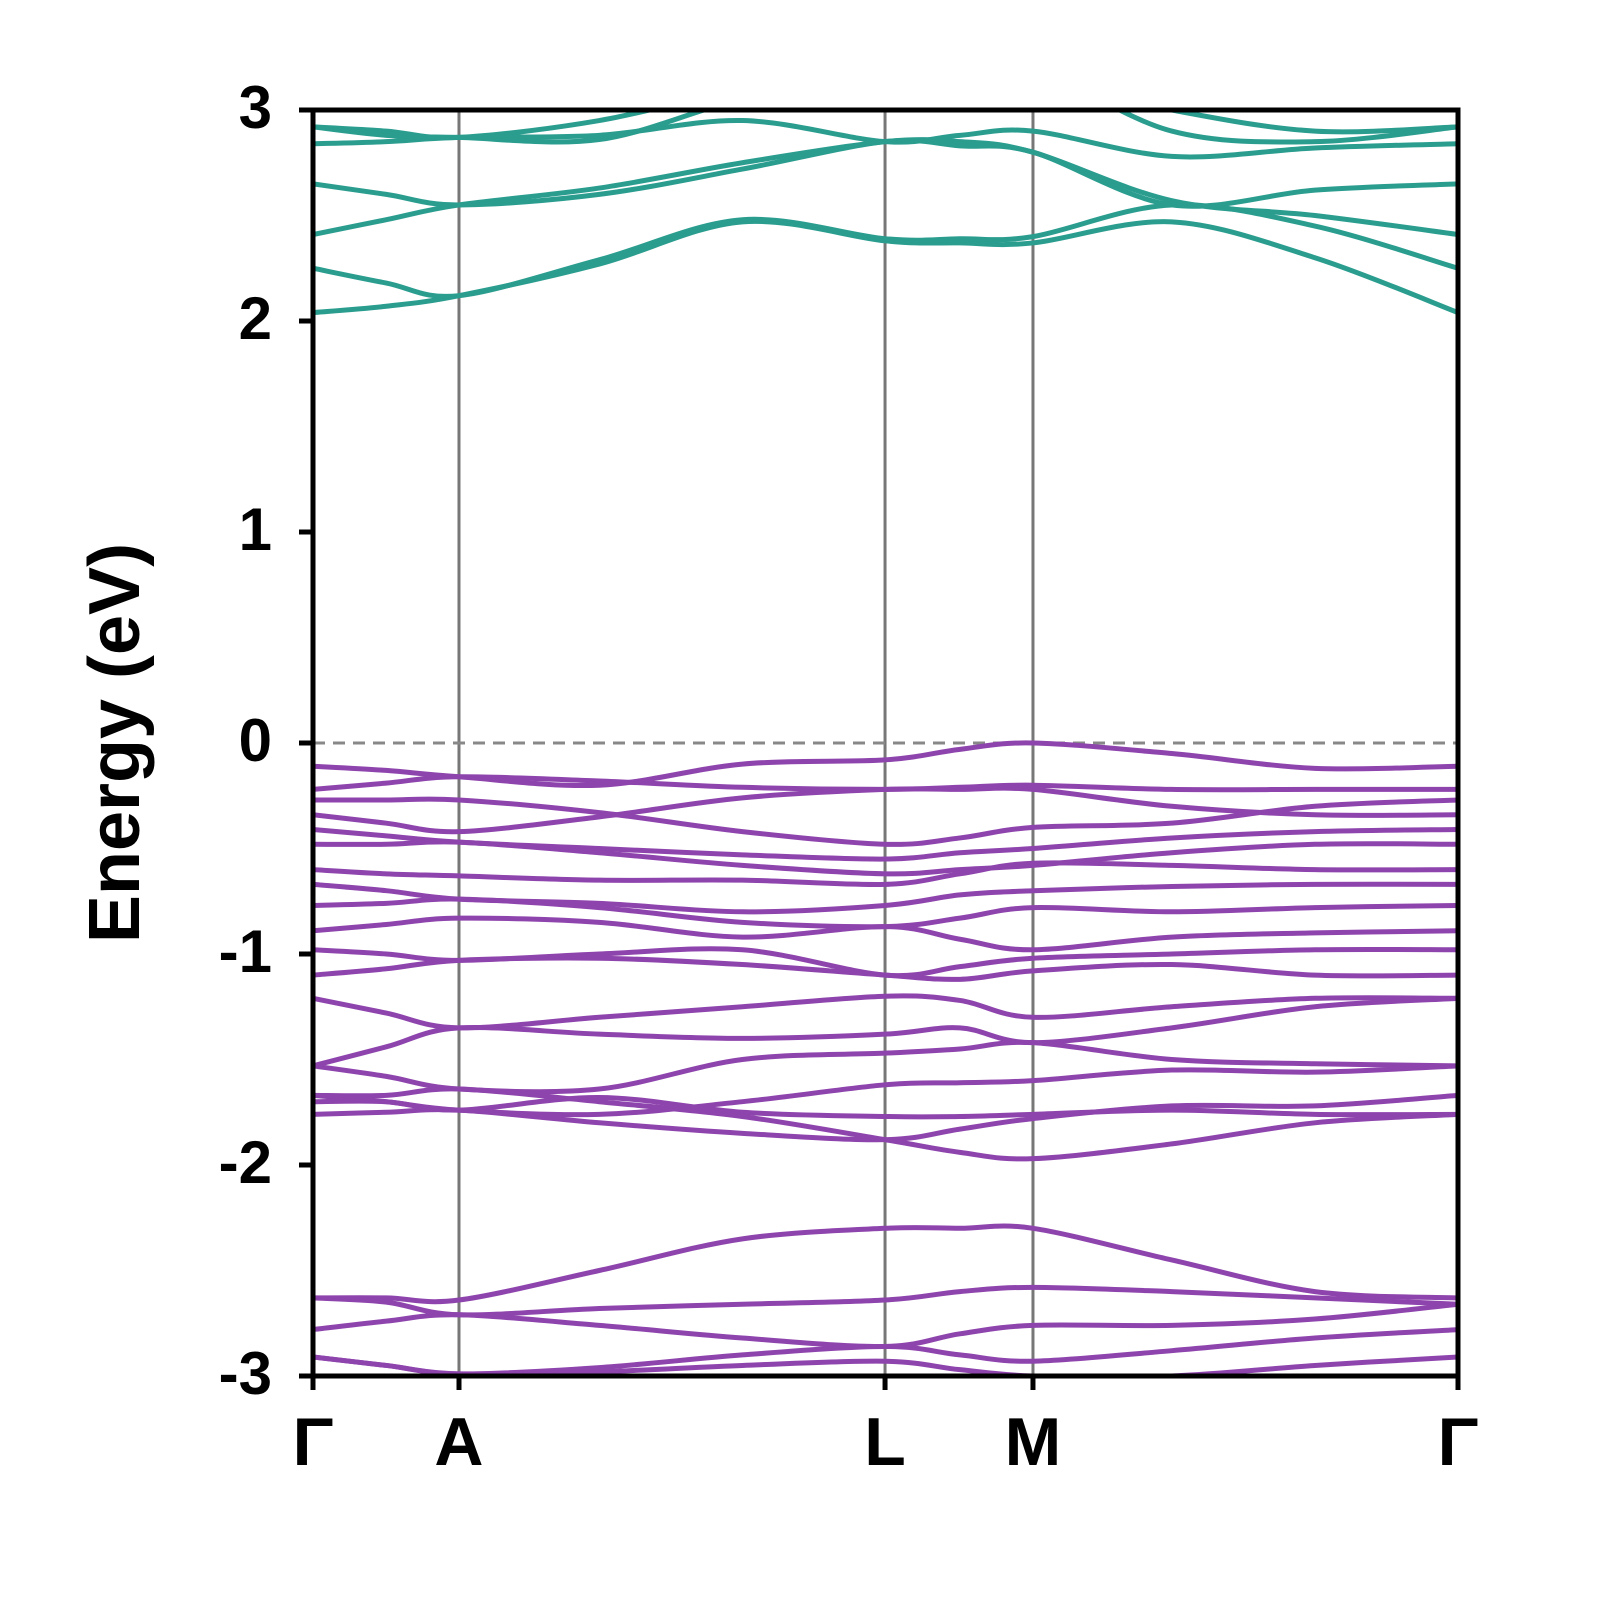  What do you see at coordinates (885, 1442) in the screenshot?
I see `x-tick-label: L` at bounding box center [885, 1442].